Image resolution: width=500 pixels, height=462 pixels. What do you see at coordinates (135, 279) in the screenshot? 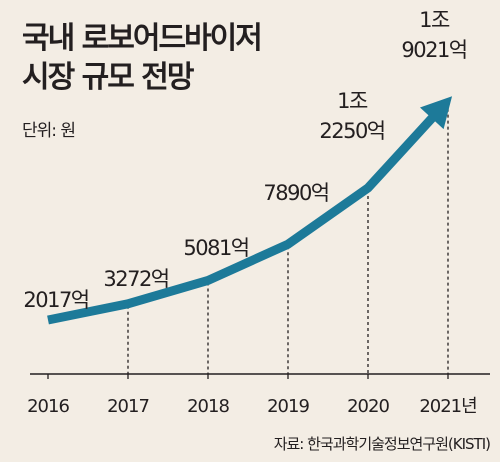
I see `data-label: 3272억` at bounding box center [135, 279].